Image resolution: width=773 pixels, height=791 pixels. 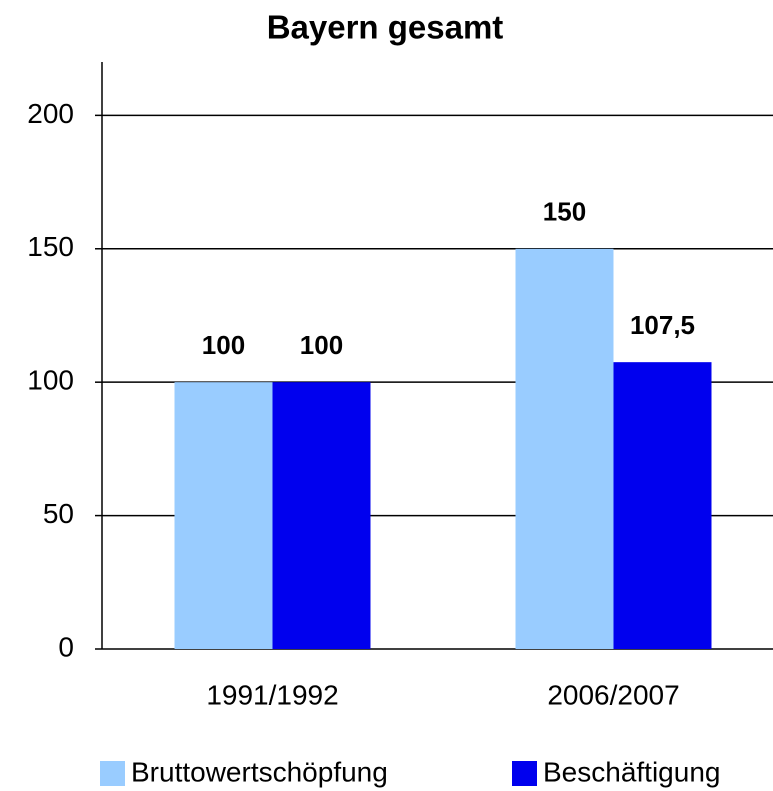 What do you see at coordinates (385, 27) in the screenshot?
I see `chart-title: Bayern gesamt` at bounding box center [385, 27].